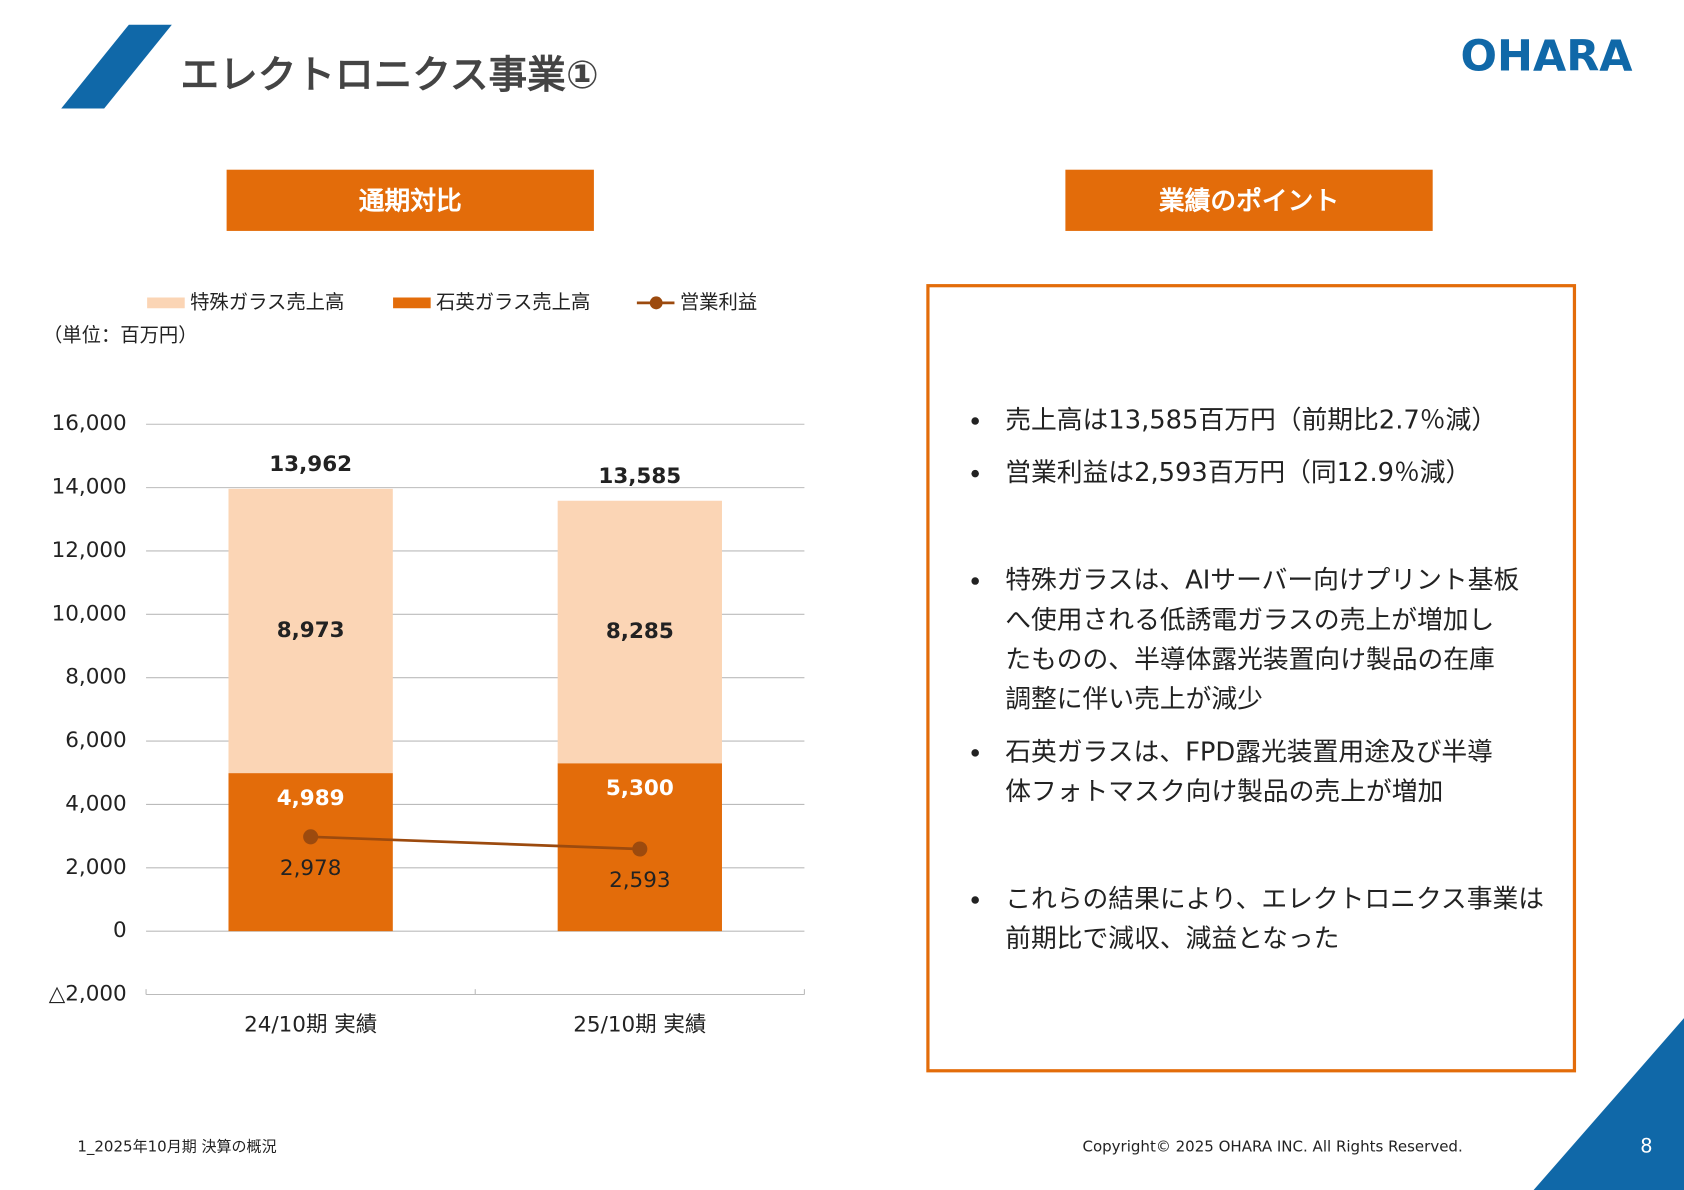  I want to click on point-text: 特殊ガラスは、AIサーバー向けプリント基板, so click(1262, 581).